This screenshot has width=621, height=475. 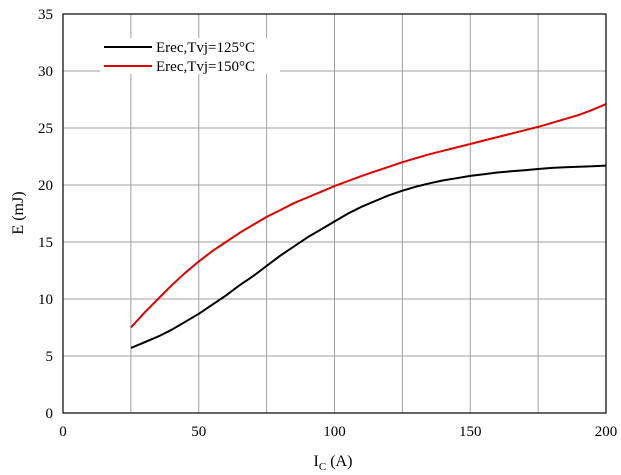 I want to click on y-tick-label: 25, so click(x=45, y=129).